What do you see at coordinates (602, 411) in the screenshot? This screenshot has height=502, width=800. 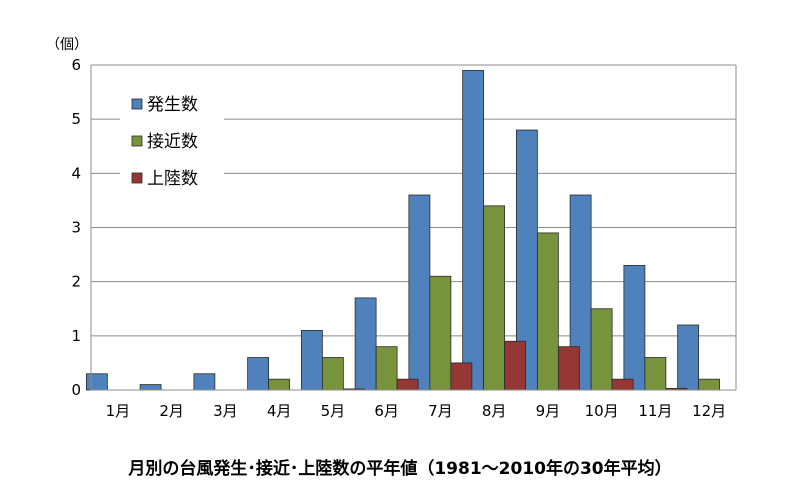 I see `x-tick-label: 10月` at bounding box center [602, 411].